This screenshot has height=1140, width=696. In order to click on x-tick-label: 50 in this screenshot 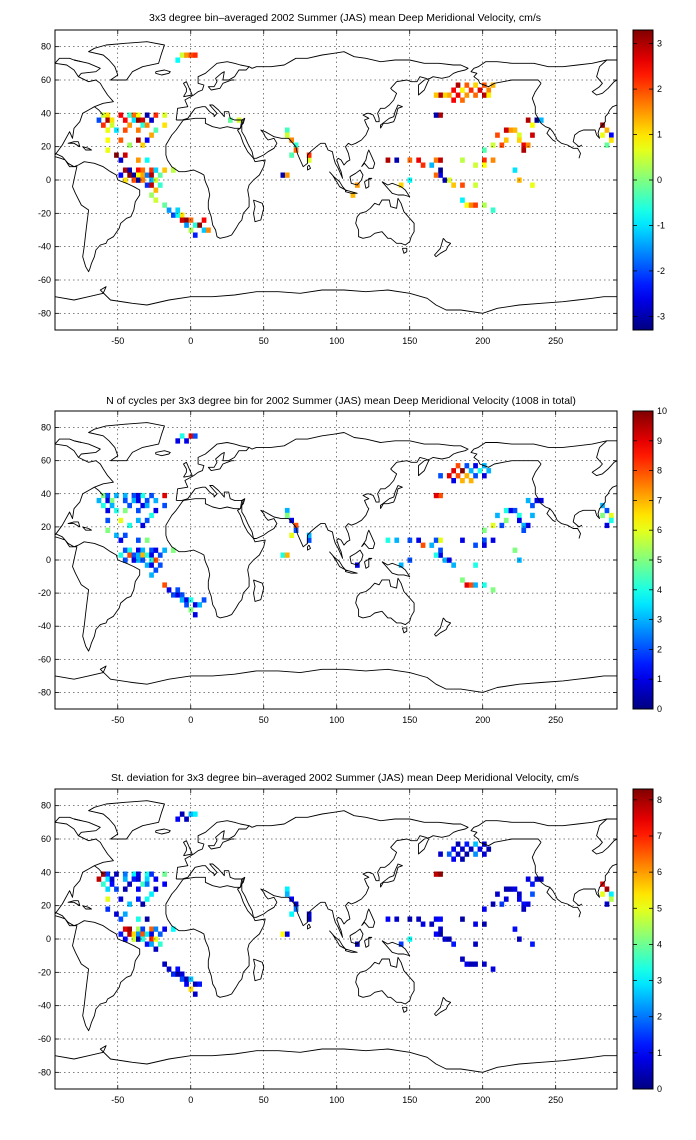, I will do `click(264, 341)`.